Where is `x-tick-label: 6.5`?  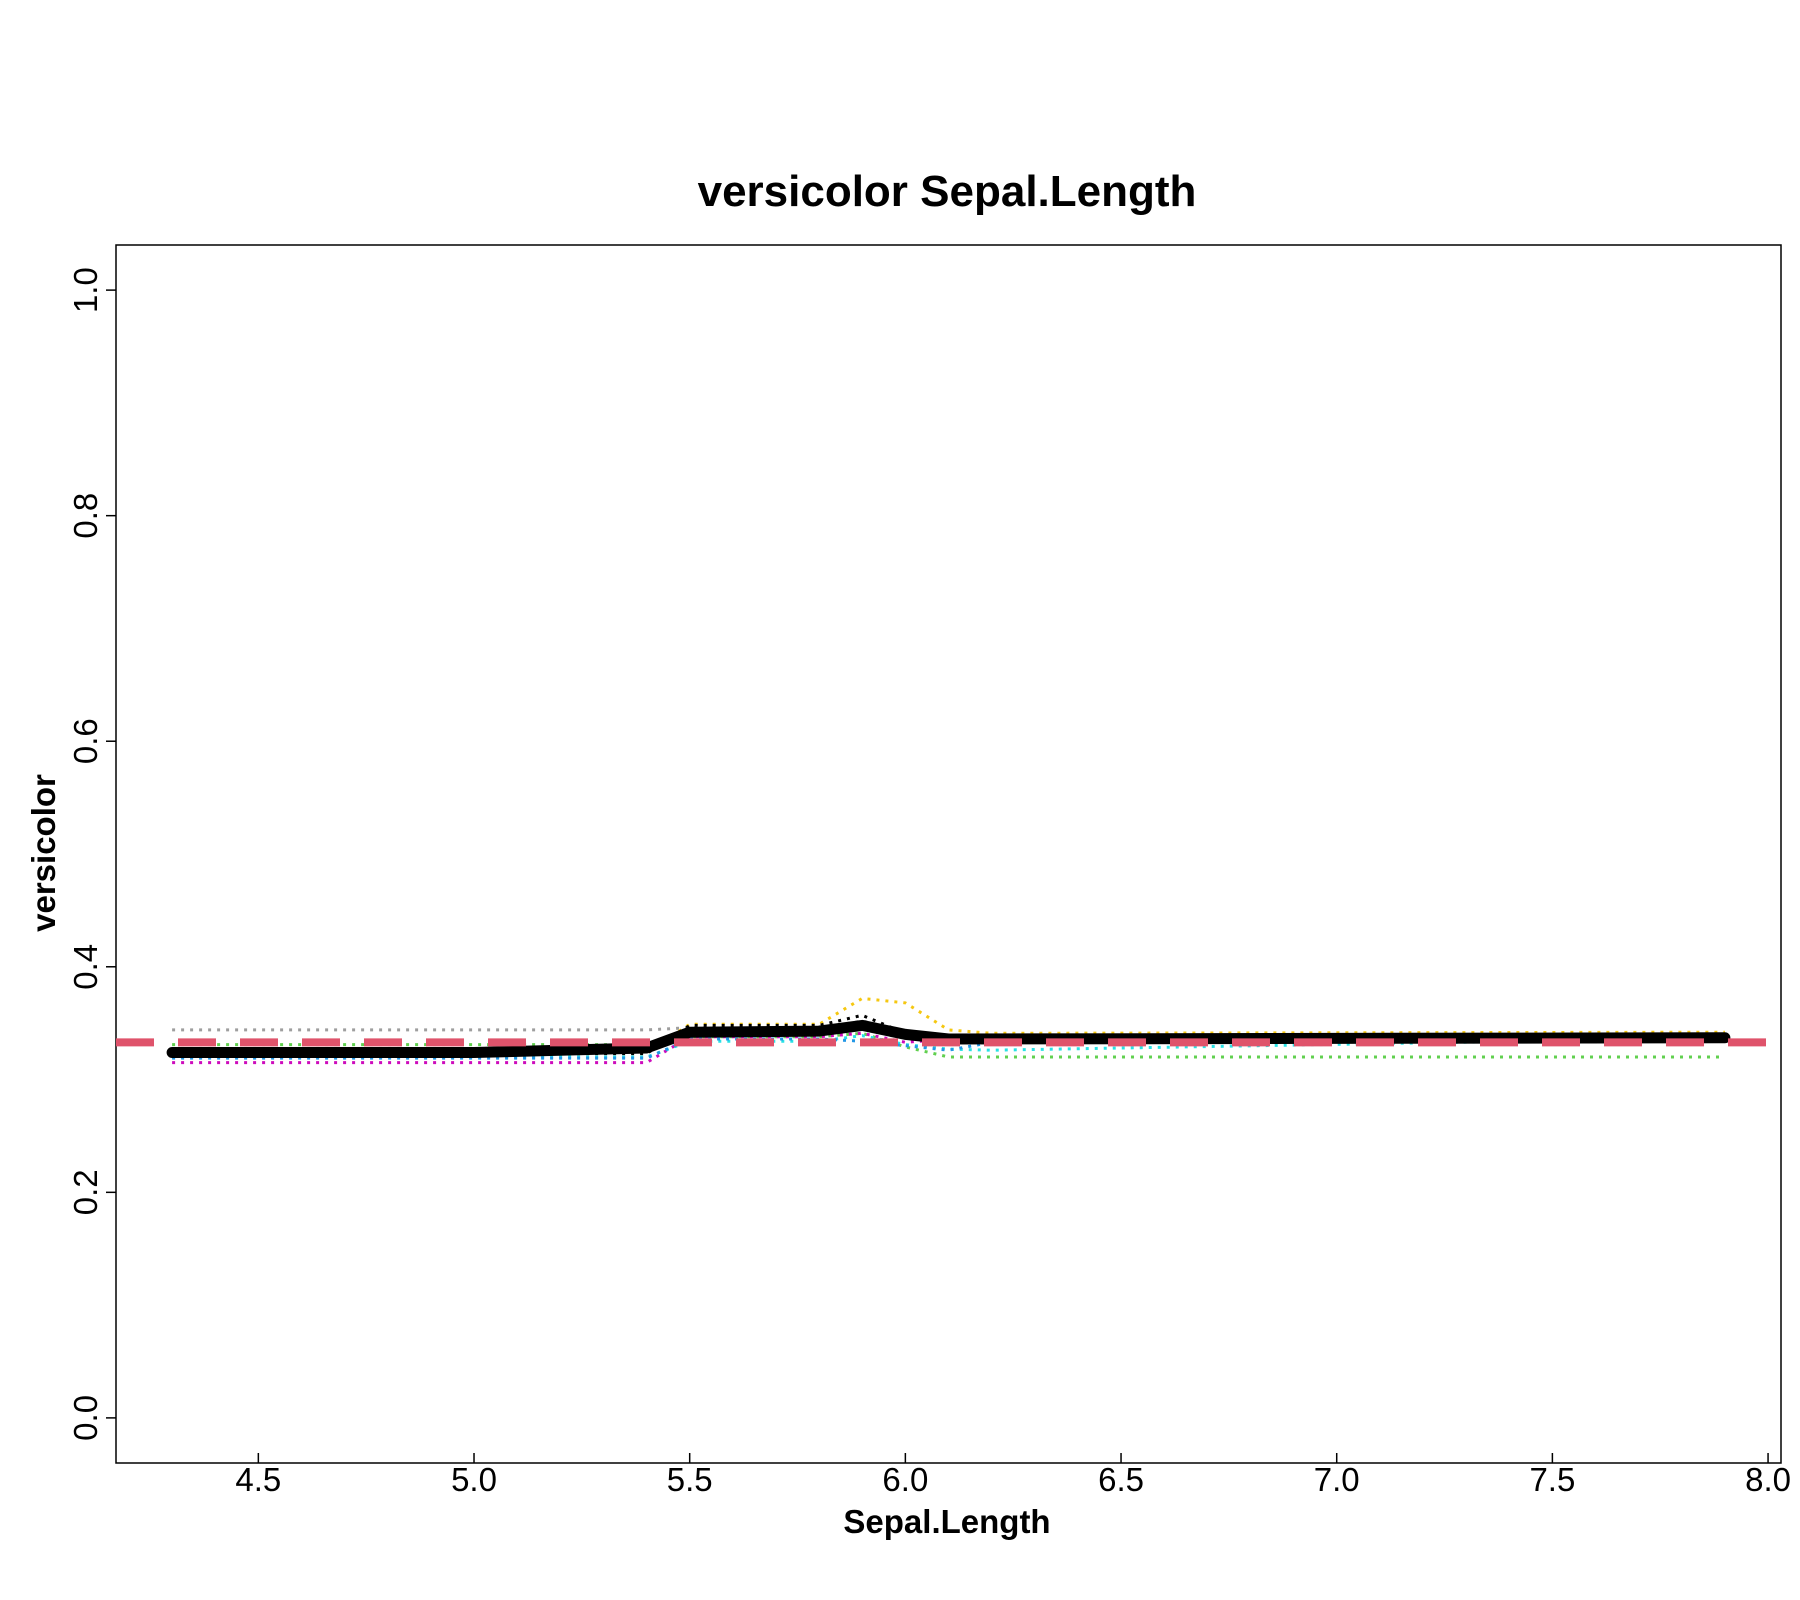
x-tick-label: 6.5 is located at coordinates (1121, 1479).